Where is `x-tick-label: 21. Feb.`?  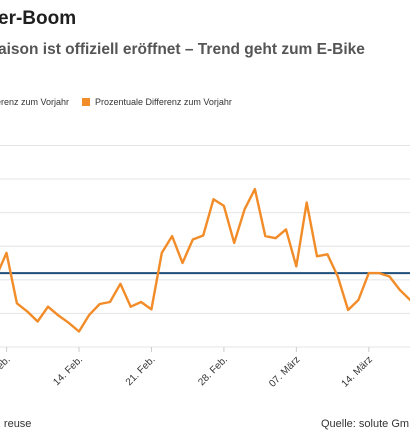 x-tick-label: 21. Feb. is located at coordinates (141, 371).